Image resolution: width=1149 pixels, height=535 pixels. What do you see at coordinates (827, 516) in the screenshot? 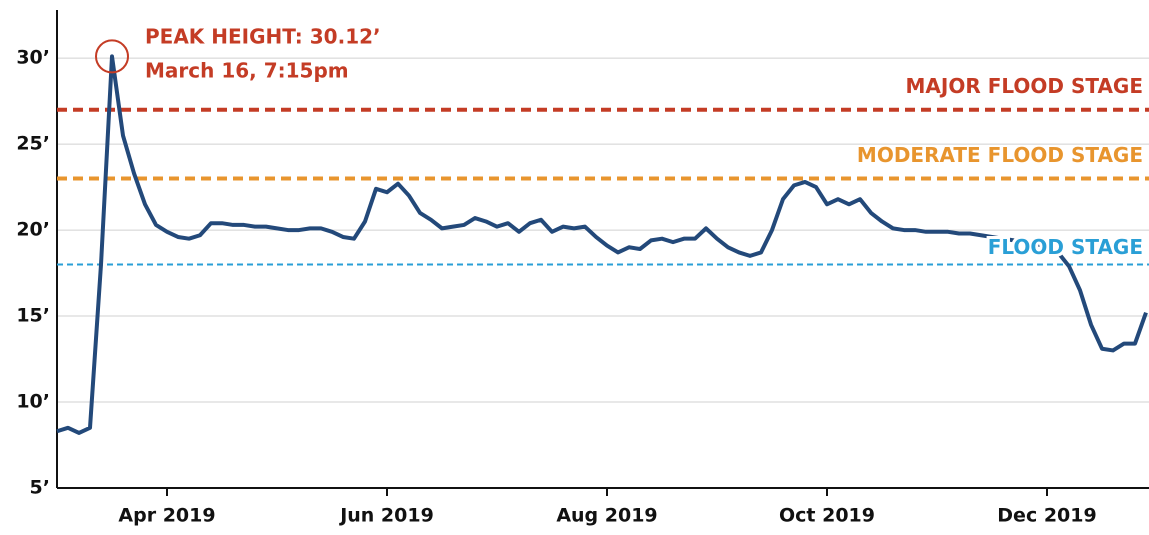
I see `x-tick-label: Oct 2019` at bounding box center [827, 516].